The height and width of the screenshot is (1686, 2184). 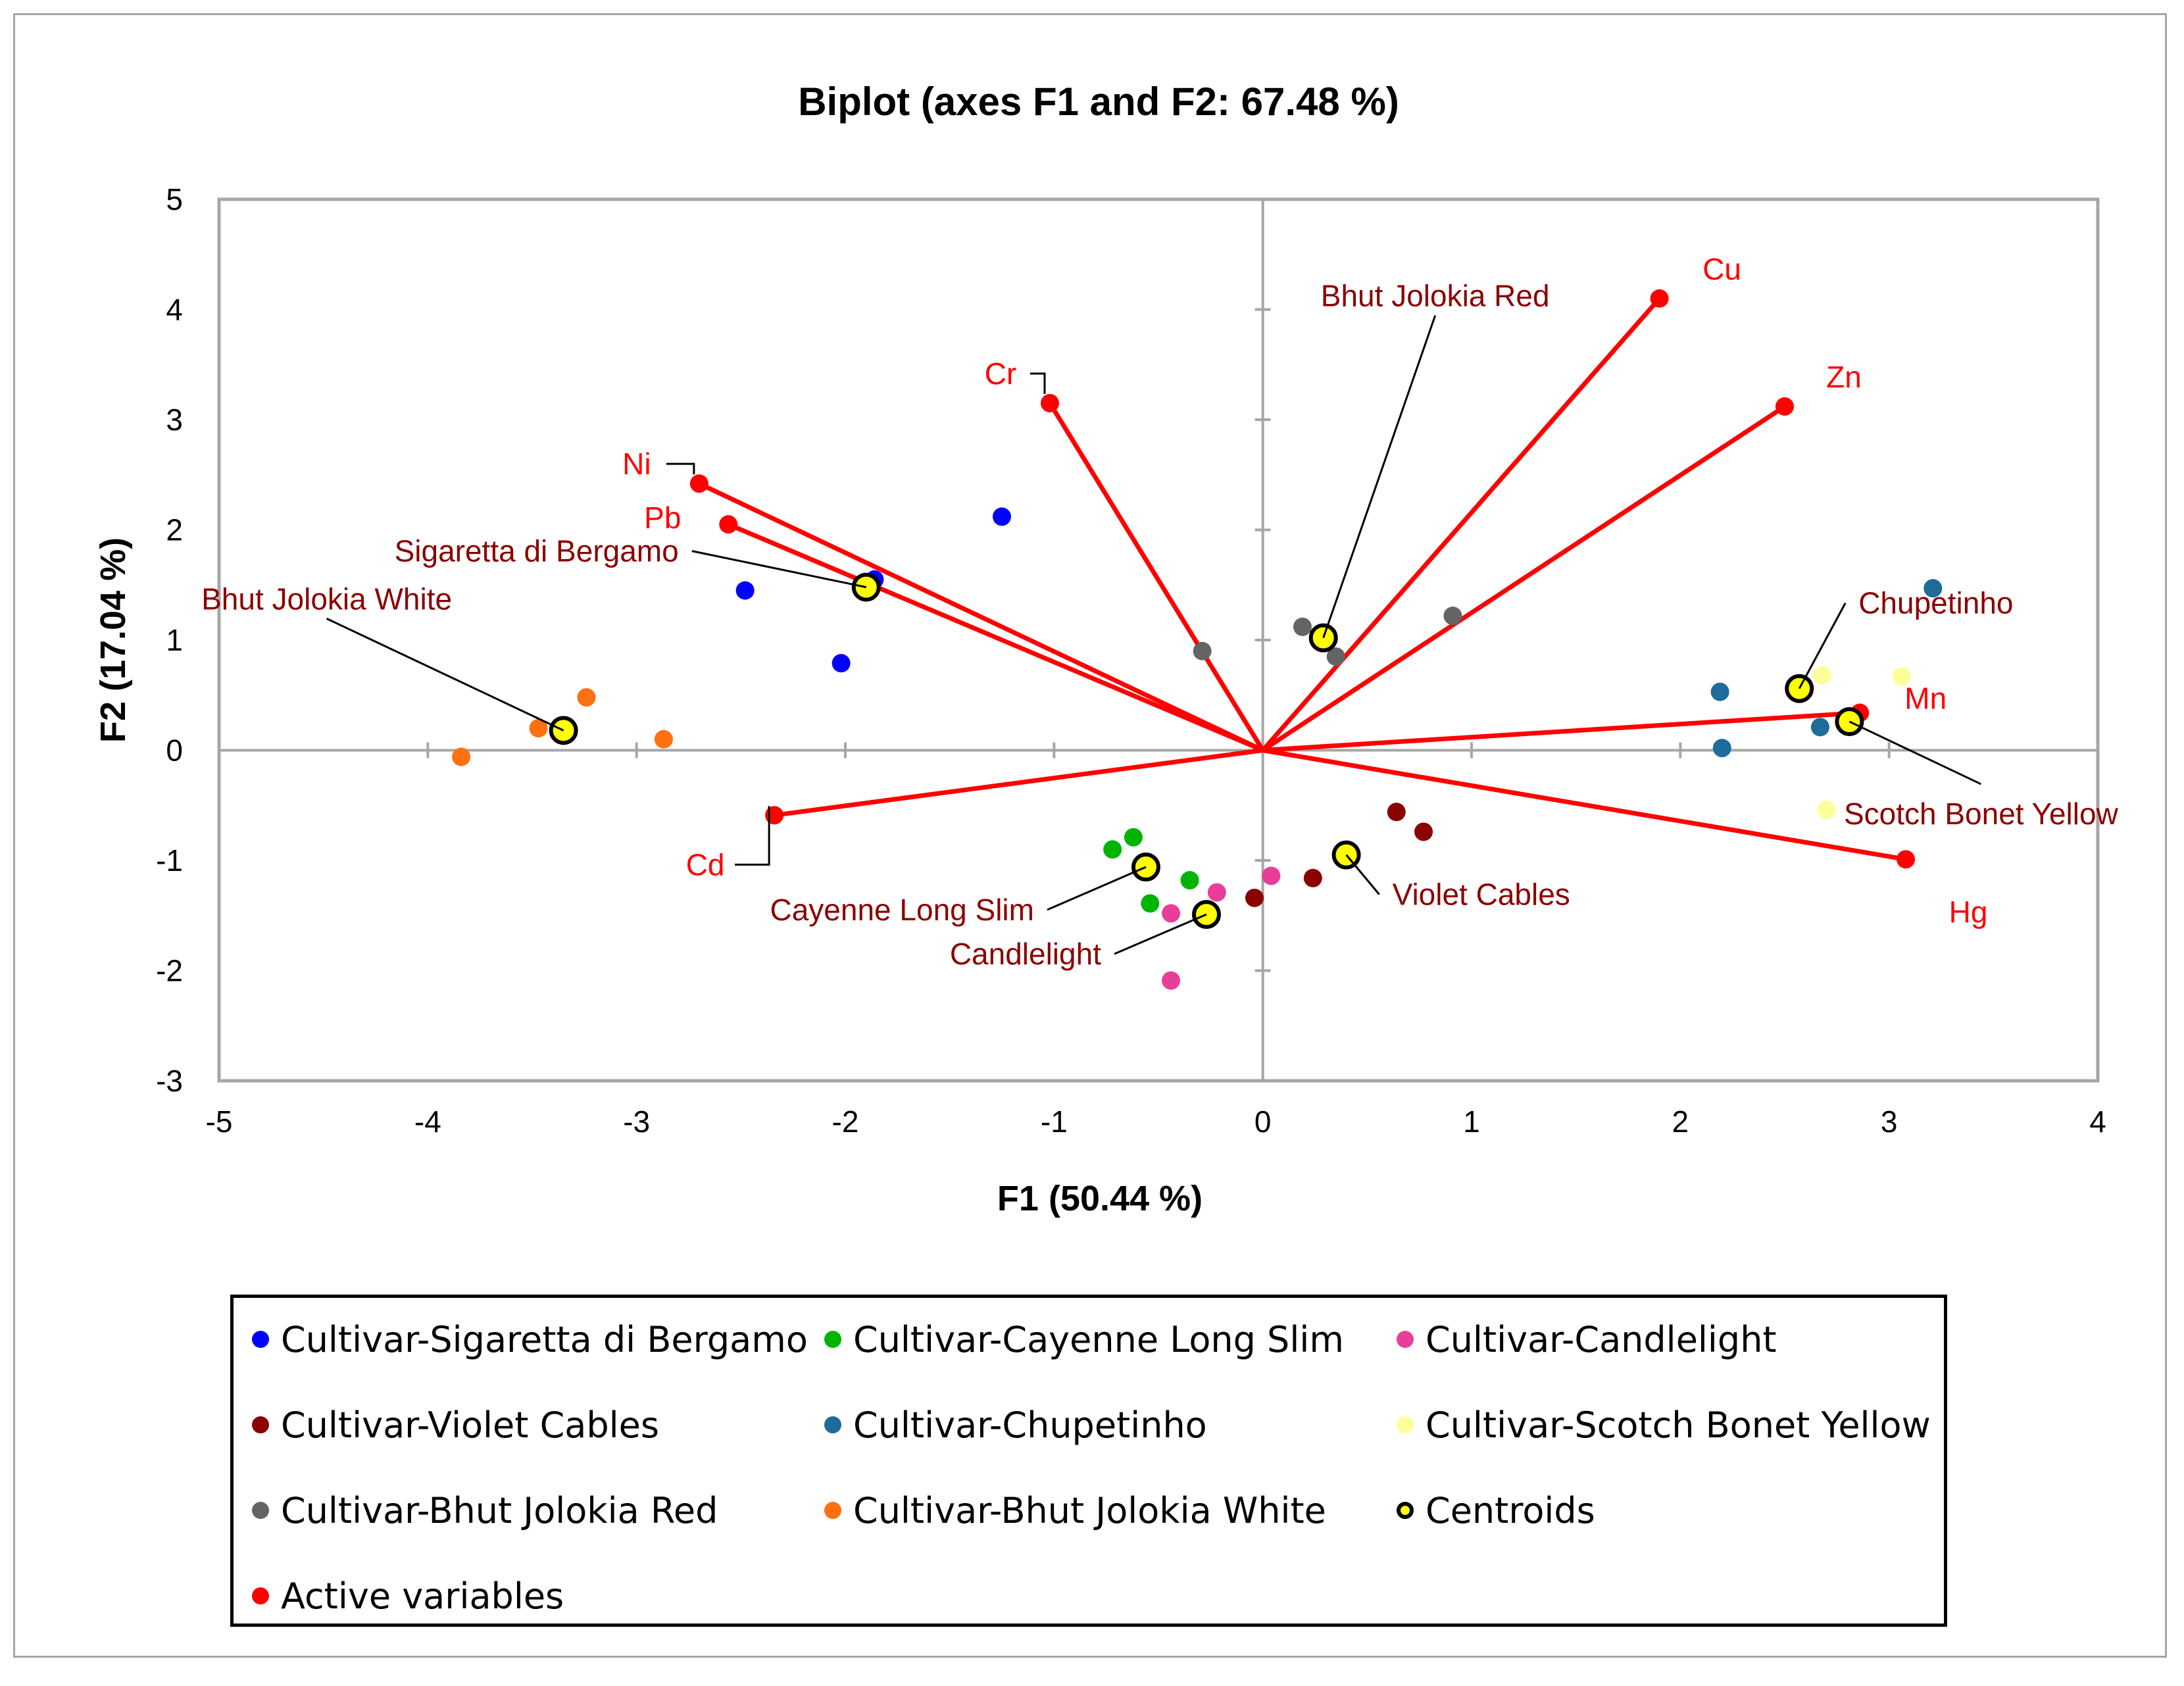 I want to click on x-tick-label: -1, so click(x=1054, y=1121).